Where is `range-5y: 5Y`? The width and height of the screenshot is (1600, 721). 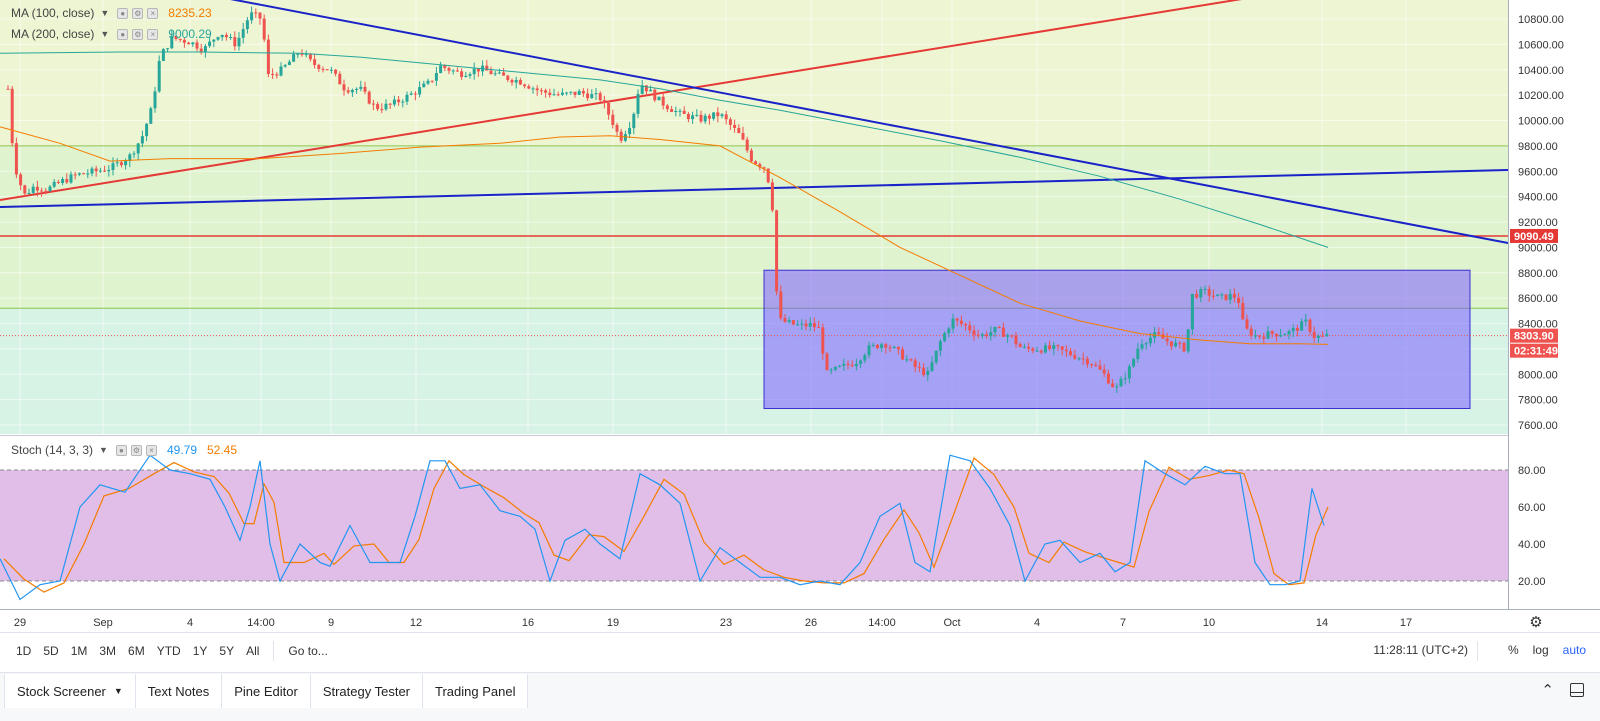 range-5y: 5Y is located at coordinates (227, 650).